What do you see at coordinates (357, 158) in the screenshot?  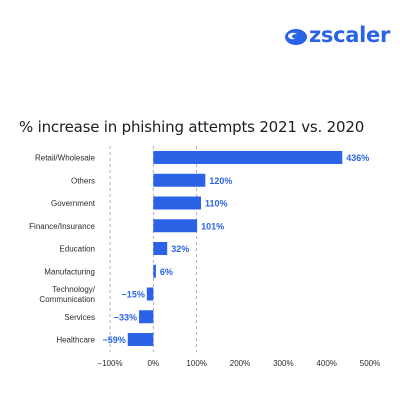 I see `value-label: 436%` at bounding box center [357, 158].